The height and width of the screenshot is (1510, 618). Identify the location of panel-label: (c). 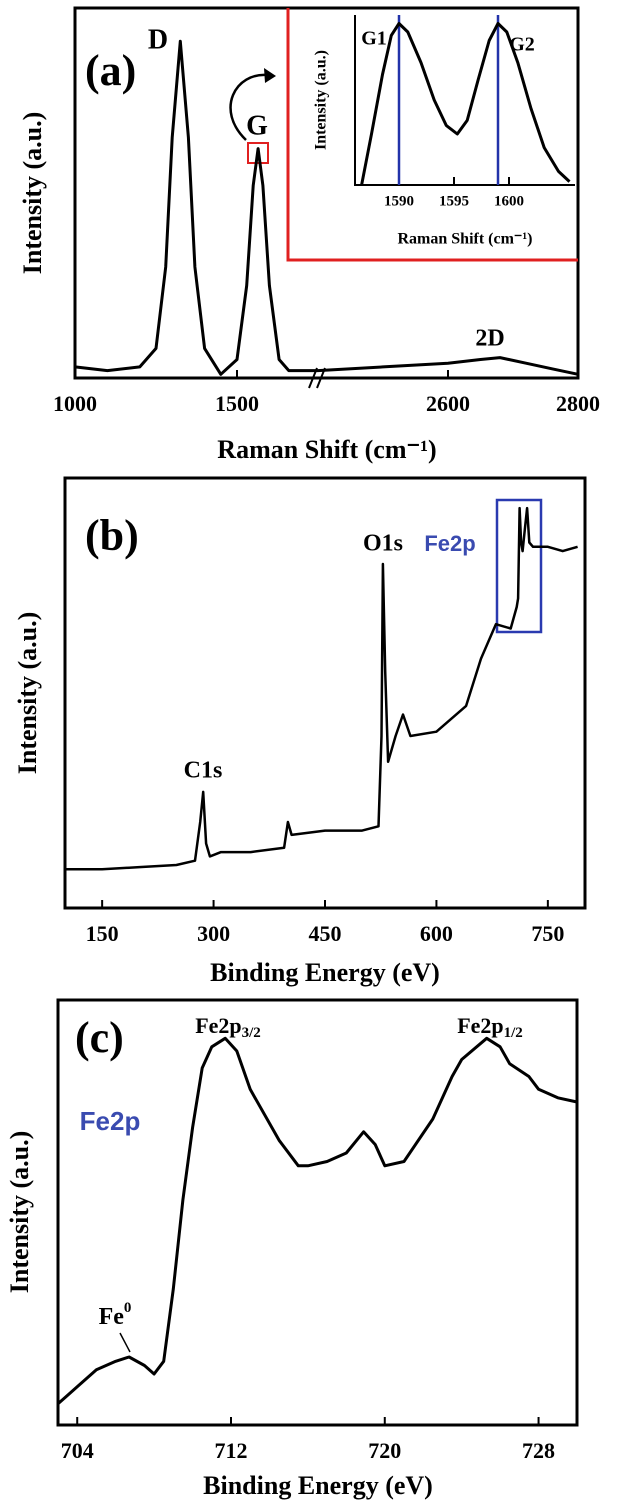
(99, 1037).